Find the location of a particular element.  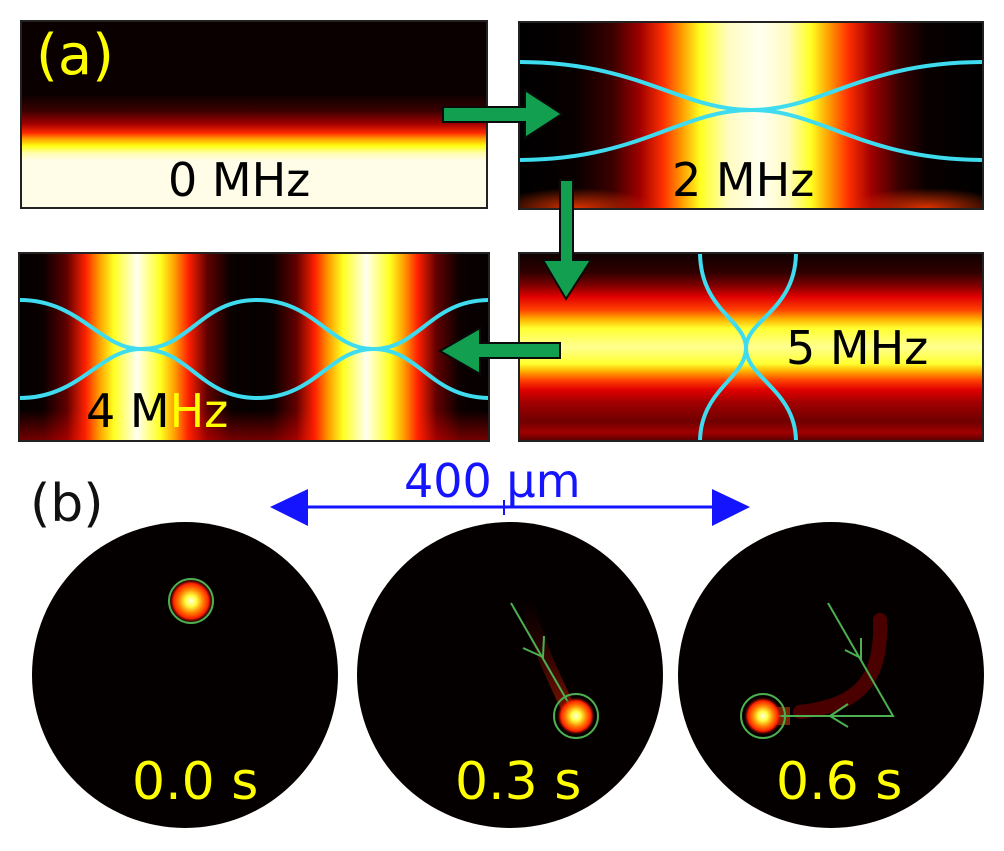

freq-label-5mhz: 5 MHz is located at coordinates (857, 348).